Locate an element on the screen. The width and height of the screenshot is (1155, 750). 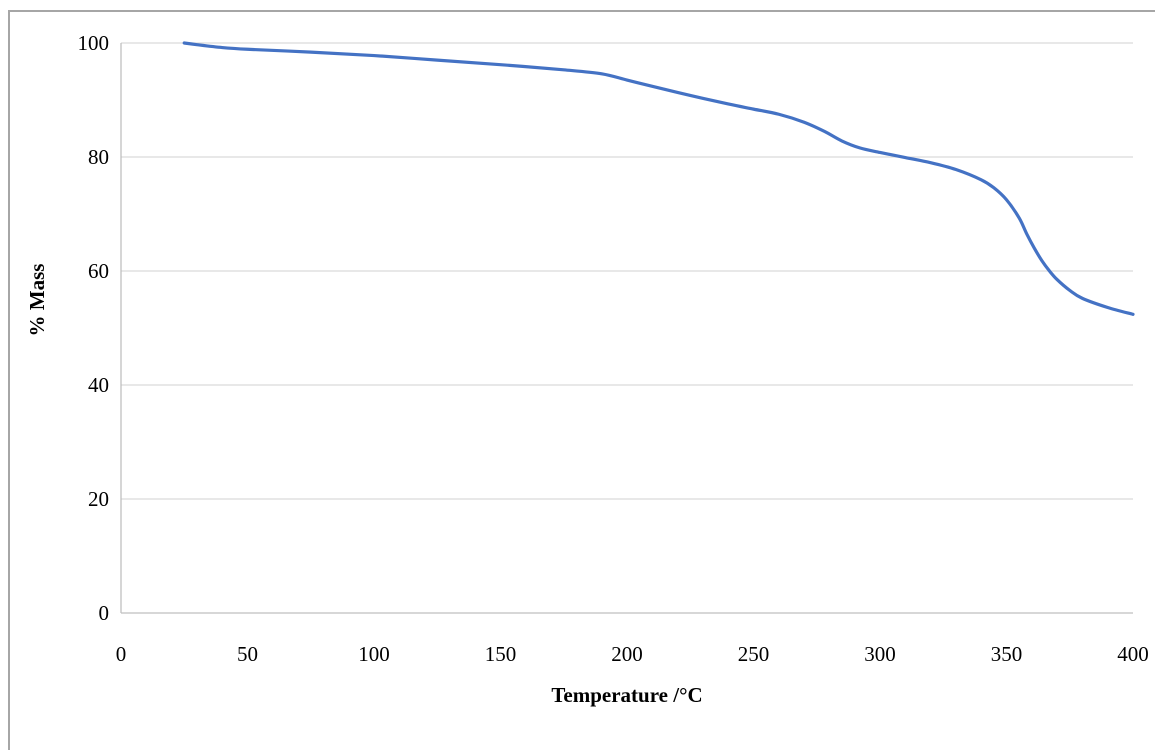
y-tick-label: 80 is located at coordinates (98, 157).